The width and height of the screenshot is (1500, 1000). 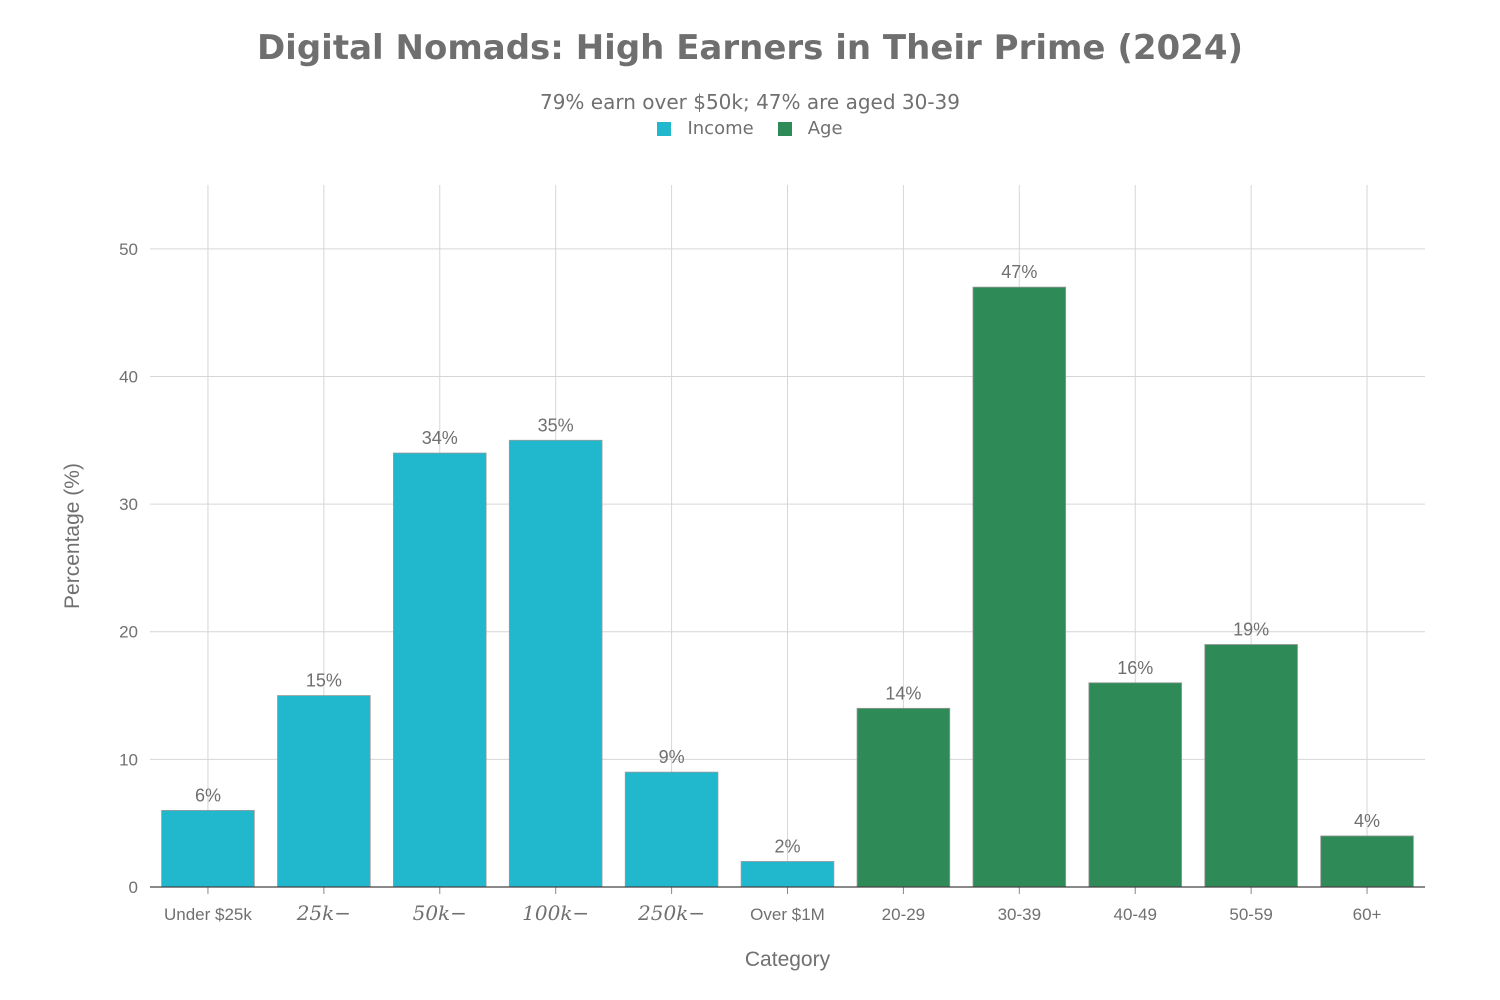 What do you see at coordinates (133, 887) in the screenshot?
I see `y-tick-label: 0` at bounding box center [133, 887].